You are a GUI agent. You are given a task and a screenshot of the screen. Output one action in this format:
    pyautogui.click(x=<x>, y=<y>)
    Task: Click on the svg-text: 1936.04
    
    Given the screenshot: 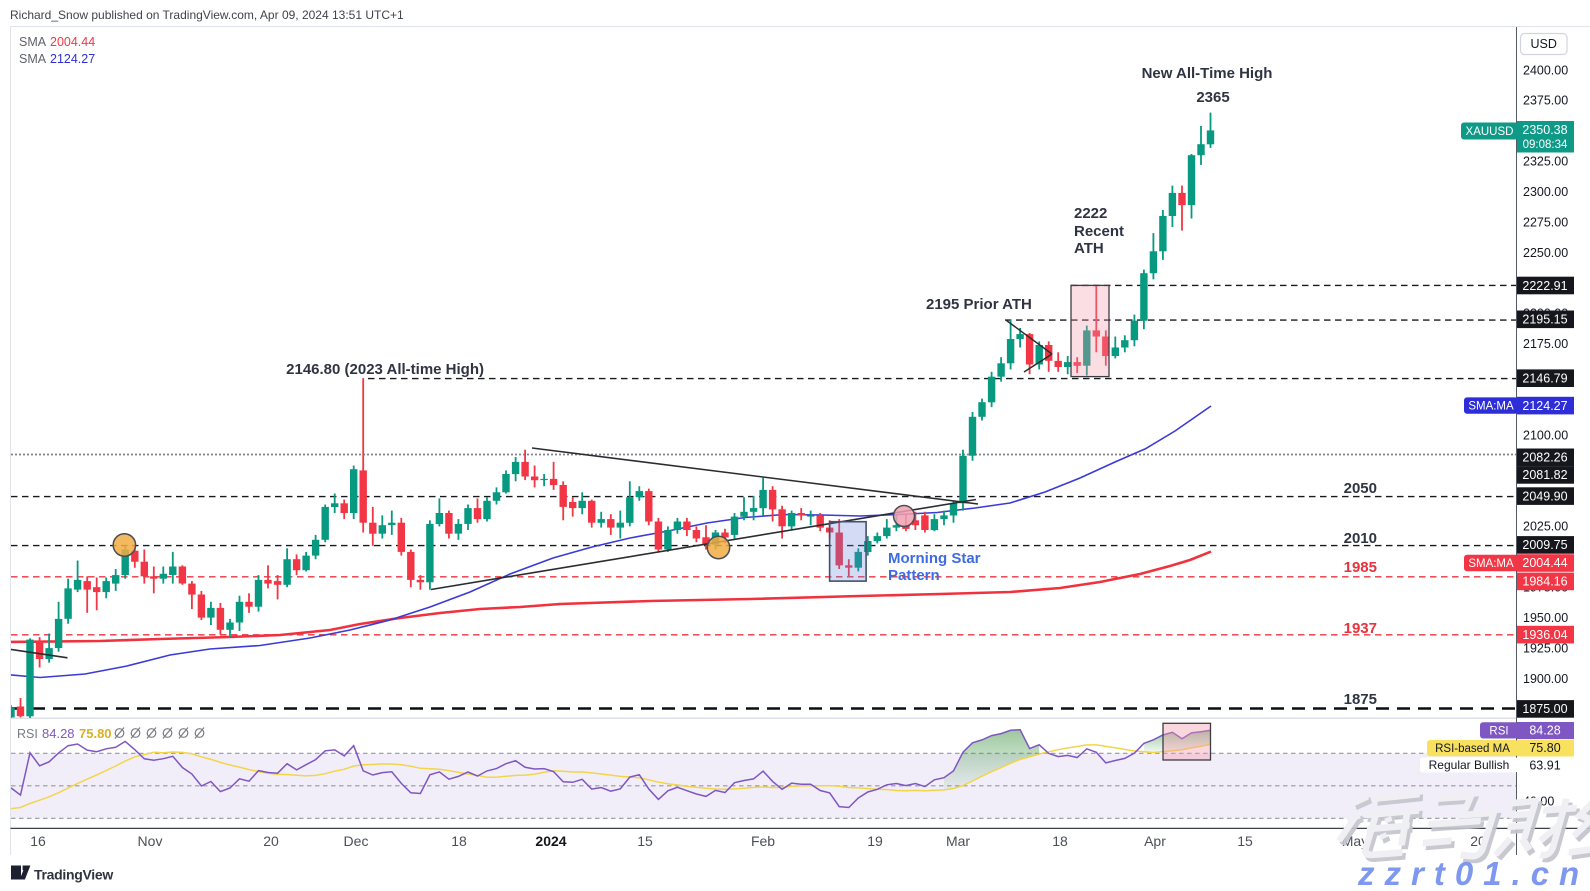 What is the action you would take?
    pyautogui.click(x=1544, y=635)
    